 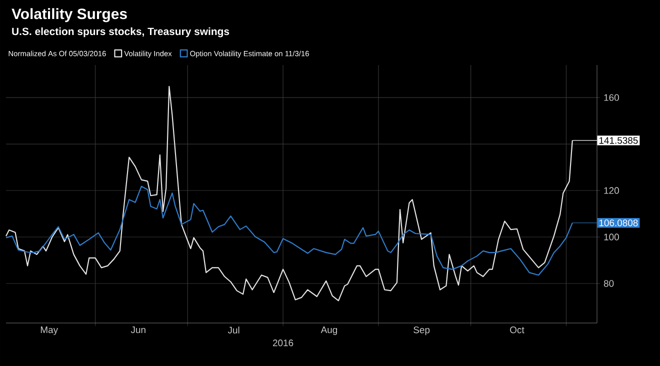 I want to click on y-tick-label: 100, so click(x=611, y=237).